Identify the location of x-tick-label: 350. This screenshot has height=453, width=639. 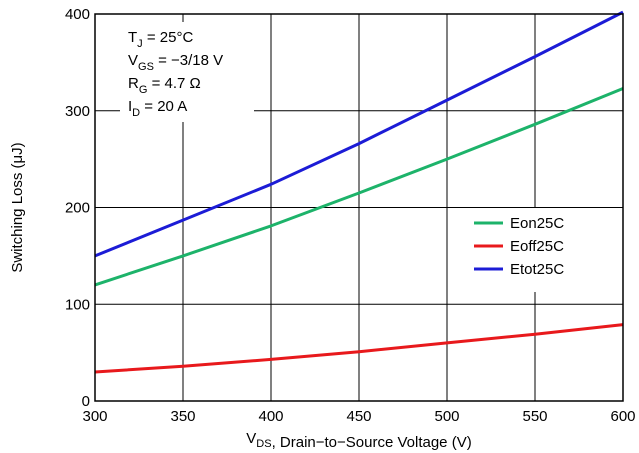
(182, 416).